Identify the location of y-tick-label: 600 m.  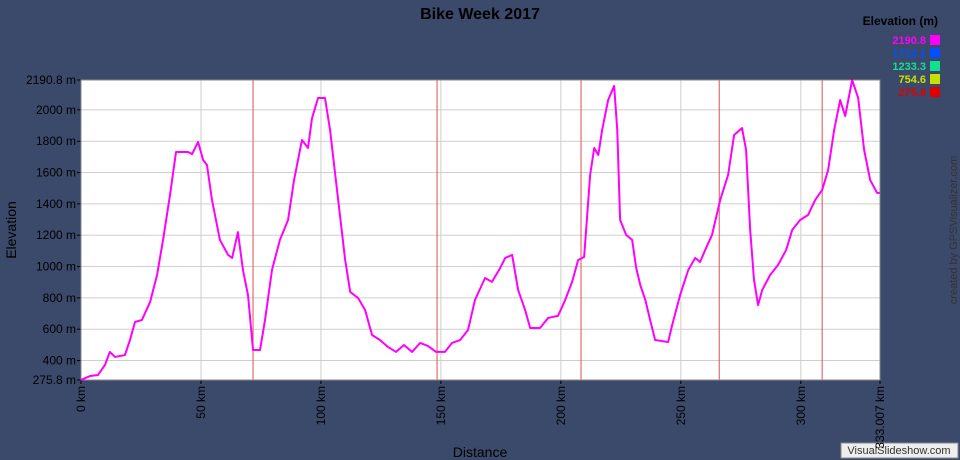
(59, 329).